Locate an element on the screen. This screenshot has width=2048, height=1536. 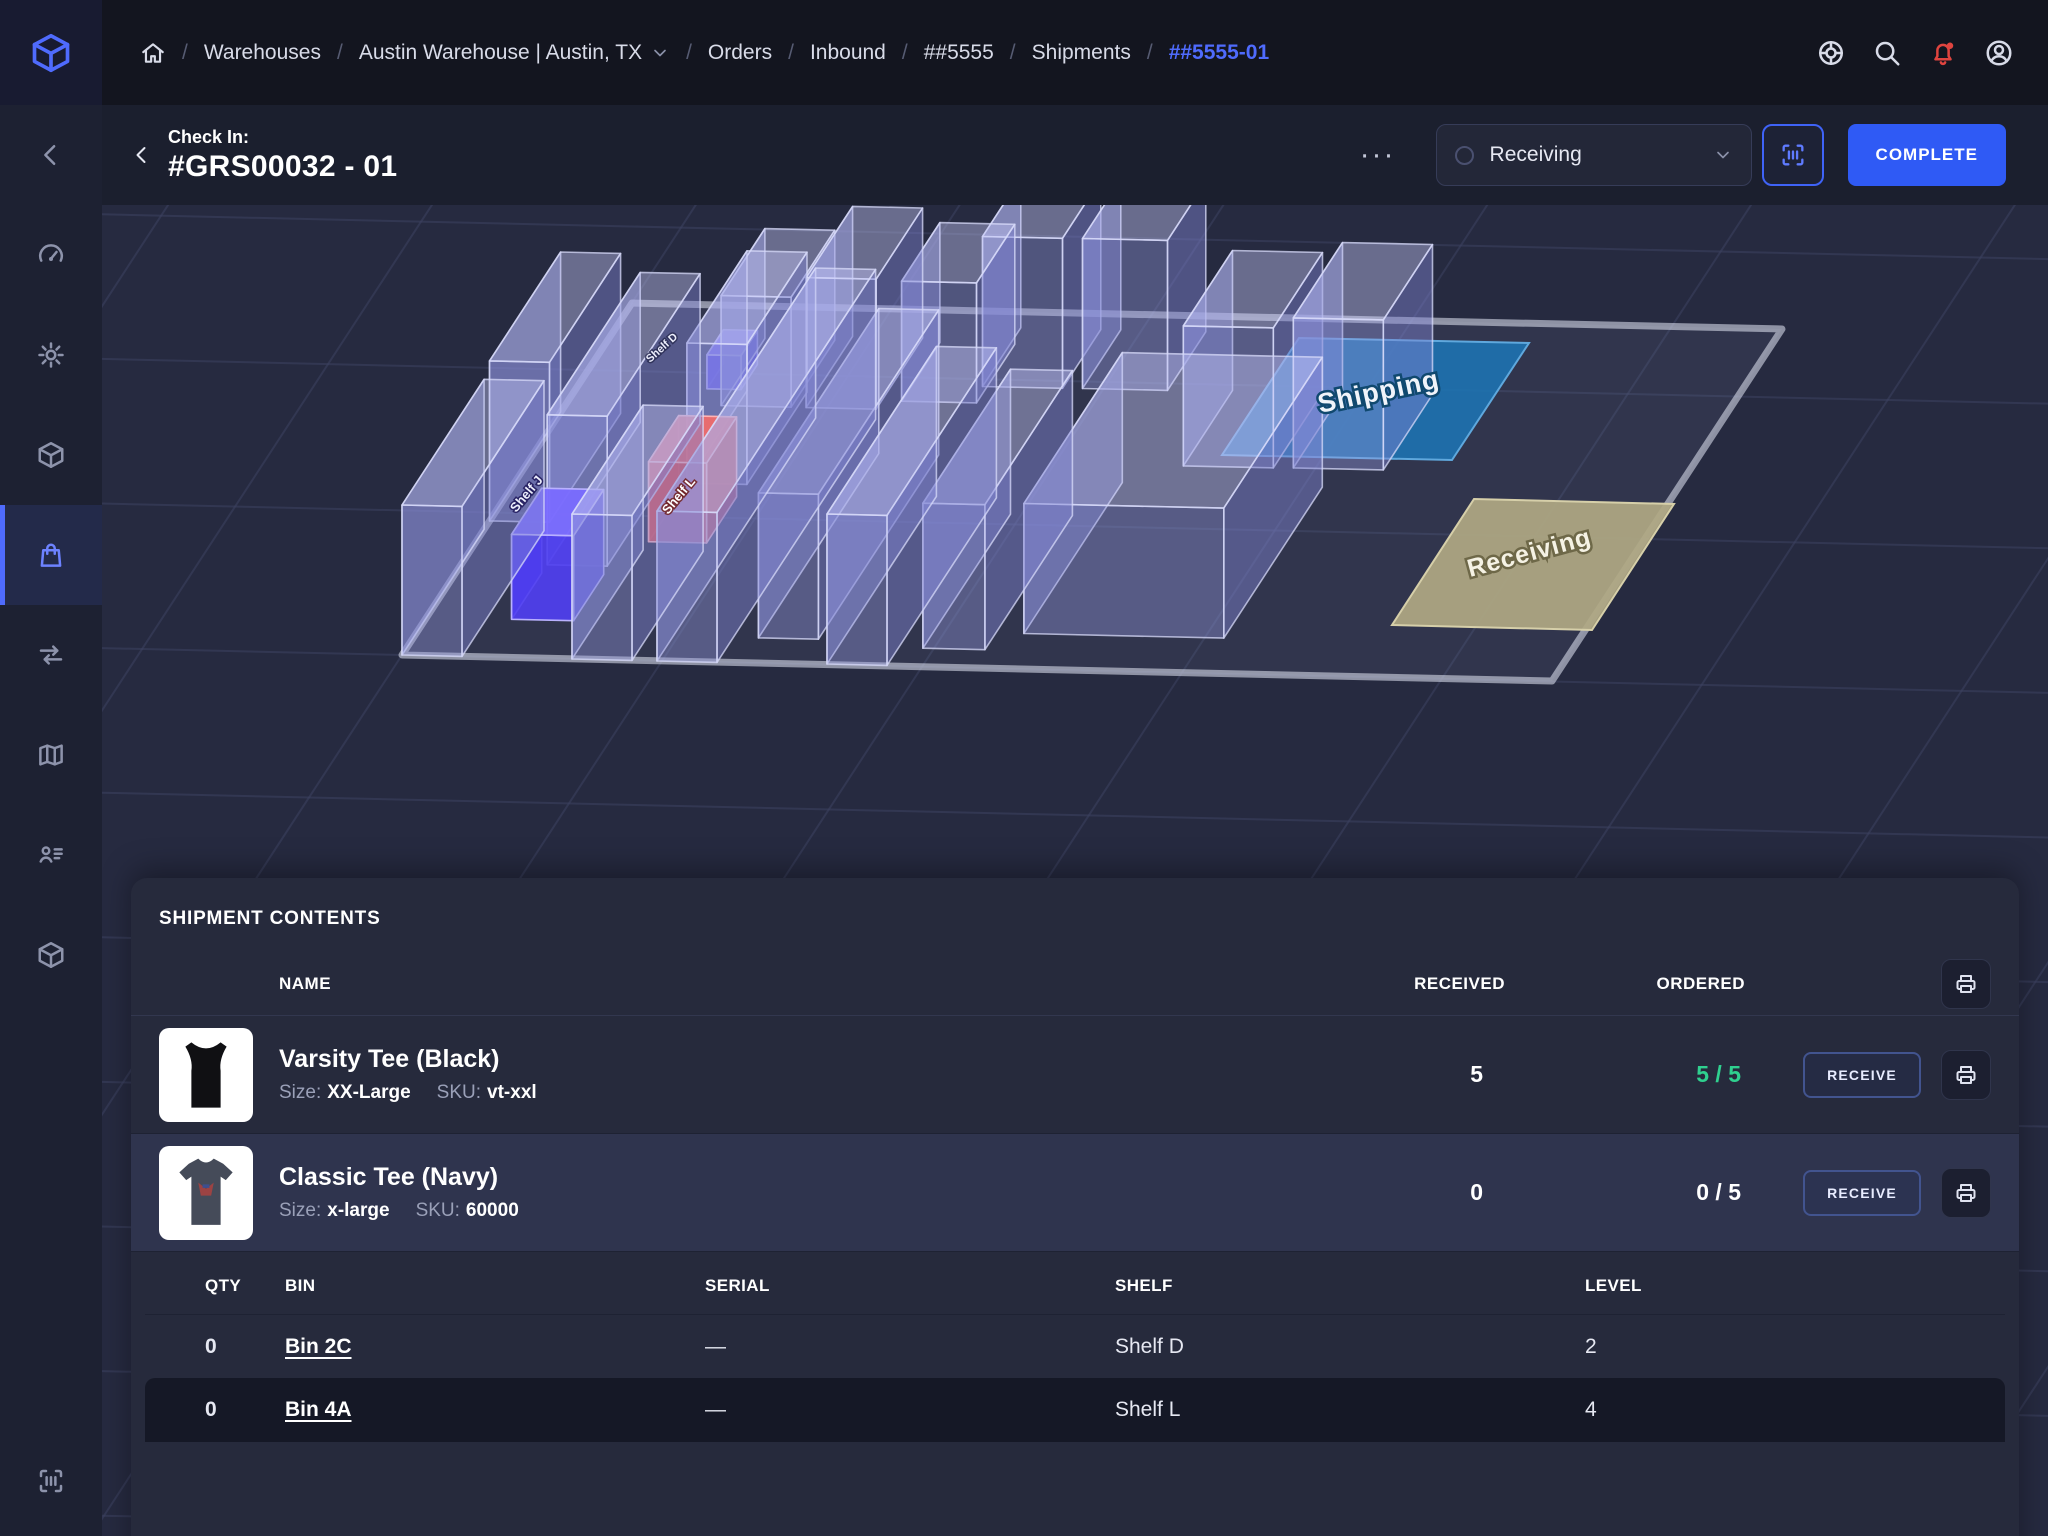
topbar-actions is located at coordinates (1932, 53).